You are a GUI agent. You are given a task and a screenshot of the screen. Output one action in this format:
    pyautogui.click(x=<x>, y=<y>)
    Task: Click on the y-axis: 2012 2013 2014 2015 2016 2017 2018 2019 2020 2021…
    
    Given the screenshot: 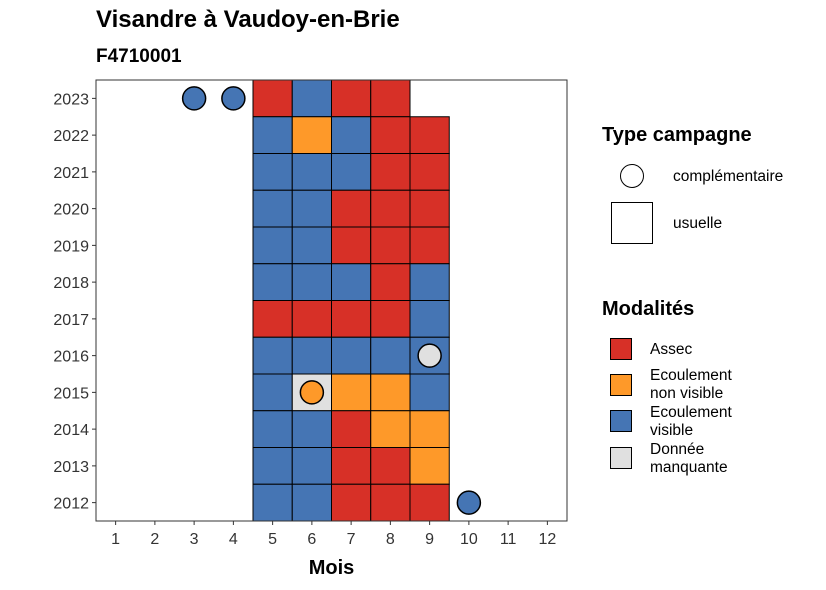 What is the action you would take?
    pyautogui.click(x=74, y=302)
    